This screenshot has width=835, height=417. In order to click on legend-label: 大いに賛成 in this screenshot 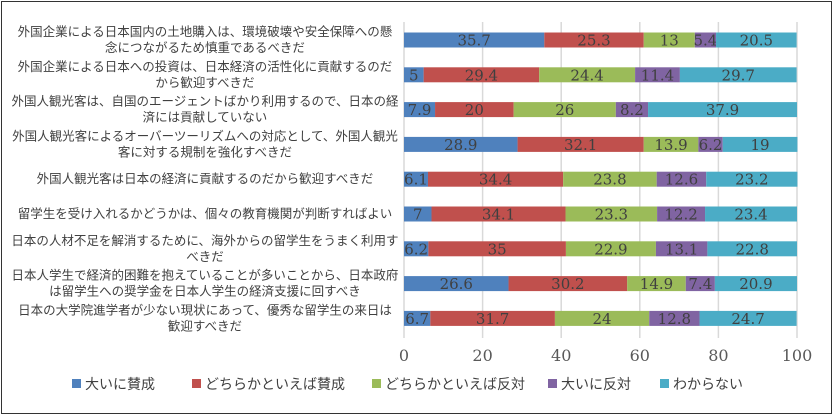, I will do `click(120, 385)`.